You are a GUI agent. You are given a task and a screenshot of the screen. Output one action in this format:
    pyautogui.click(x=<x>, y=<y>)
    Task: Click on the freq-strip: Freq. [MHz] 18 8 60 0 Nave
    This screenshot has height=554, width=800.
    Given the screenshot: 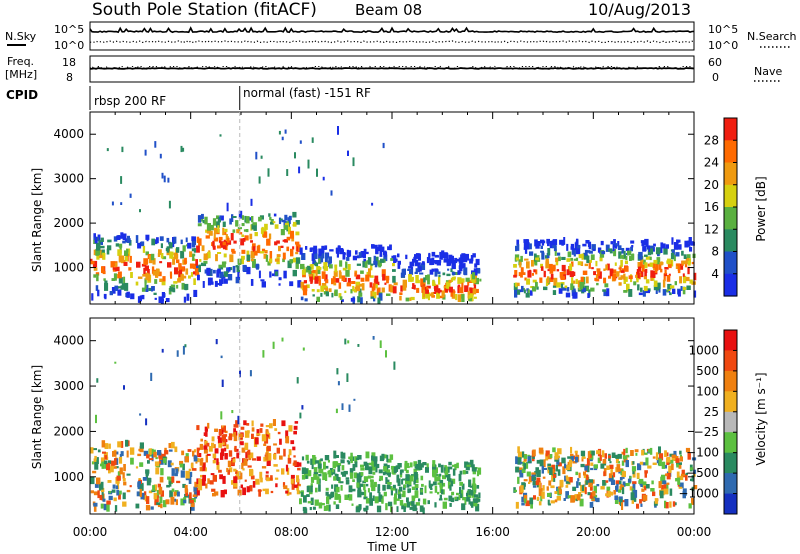 What is the action you would take?
    pyautogui.click(x=393, y=69)
    